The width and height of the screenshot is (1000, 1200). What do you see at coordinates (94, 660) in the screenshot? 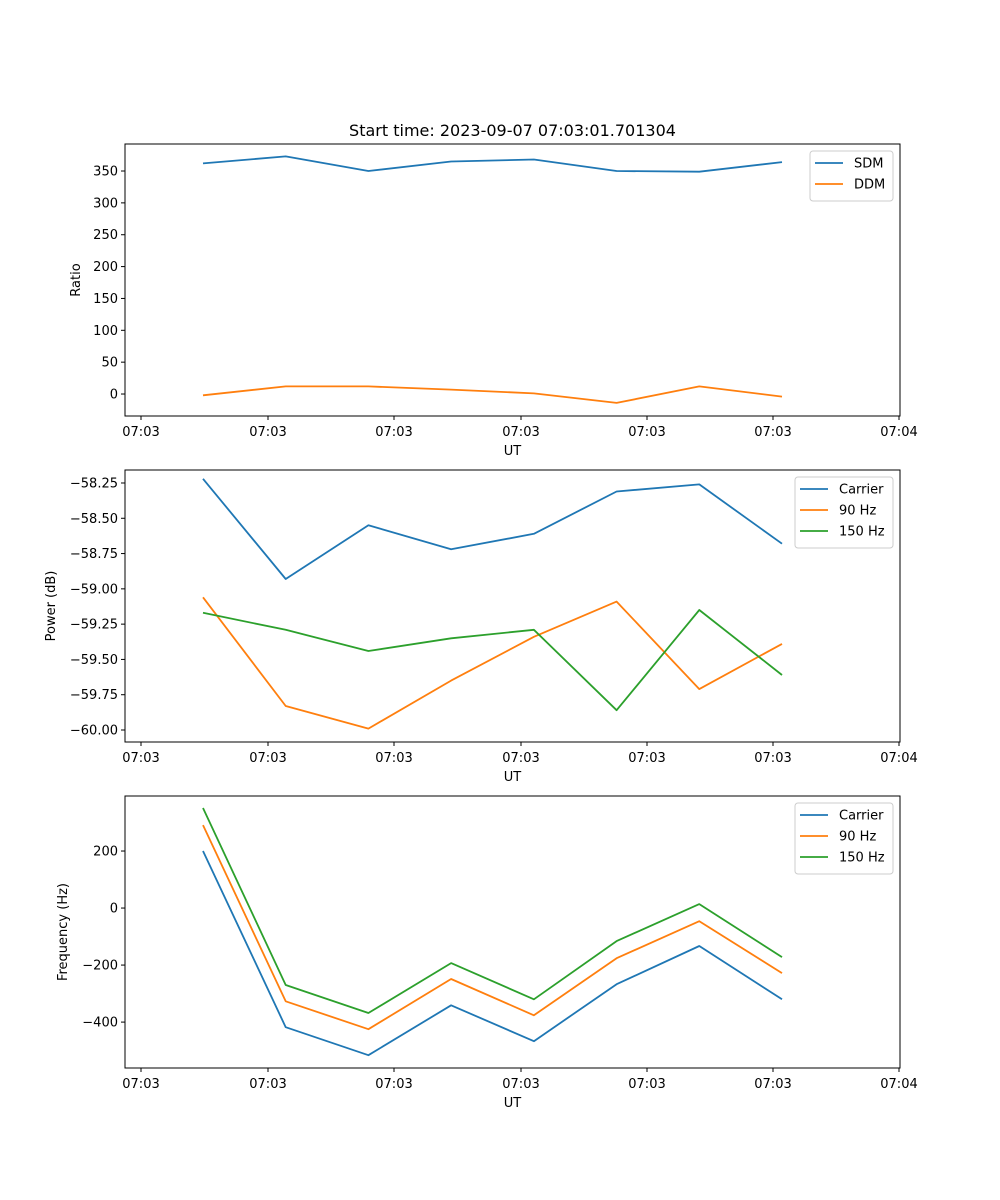
I see `y-tick-label: −59.50` at bounding box center [94, 660].